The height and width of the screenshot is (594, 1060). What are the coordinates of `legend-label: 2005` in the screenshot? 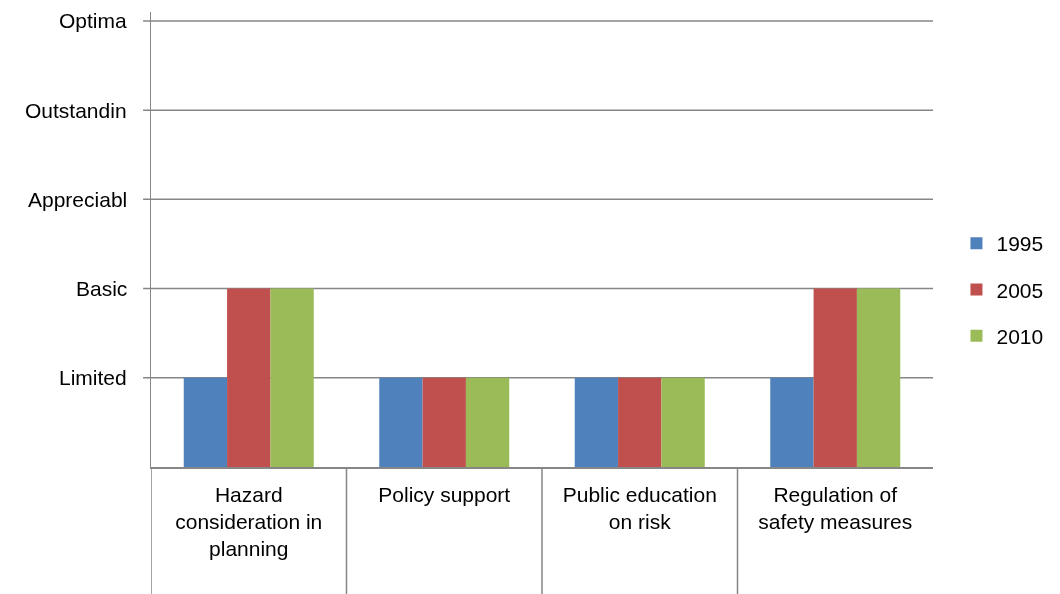 It's located at (1020, 290).